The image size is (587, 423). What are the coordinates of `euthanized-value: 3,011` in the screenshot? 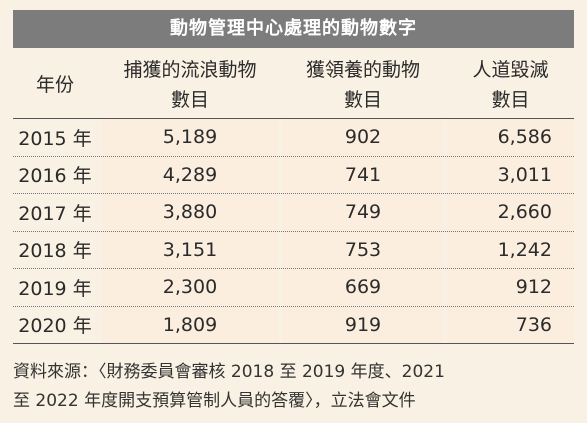 It's located at (524, 174).